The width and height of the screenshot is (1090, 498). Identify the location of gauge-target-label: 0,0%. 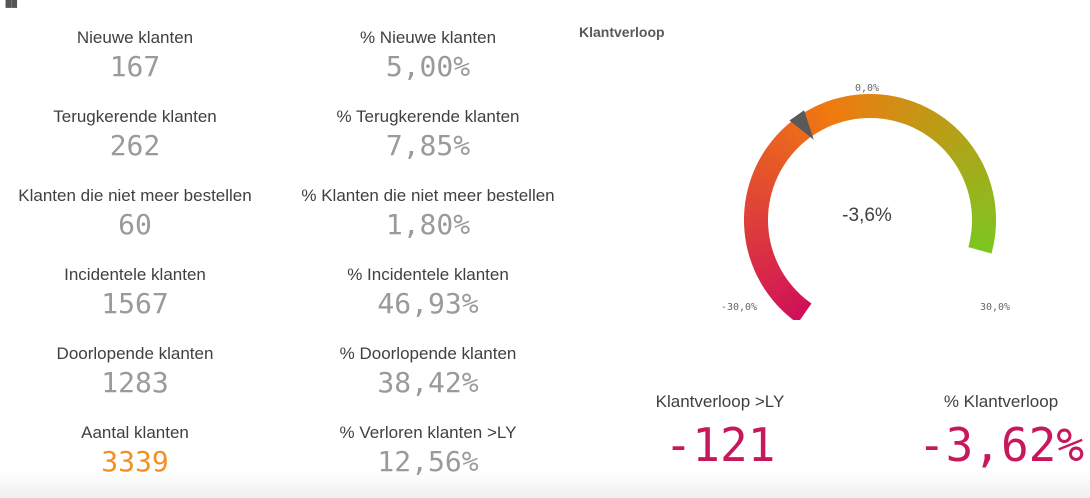
(867, 88).